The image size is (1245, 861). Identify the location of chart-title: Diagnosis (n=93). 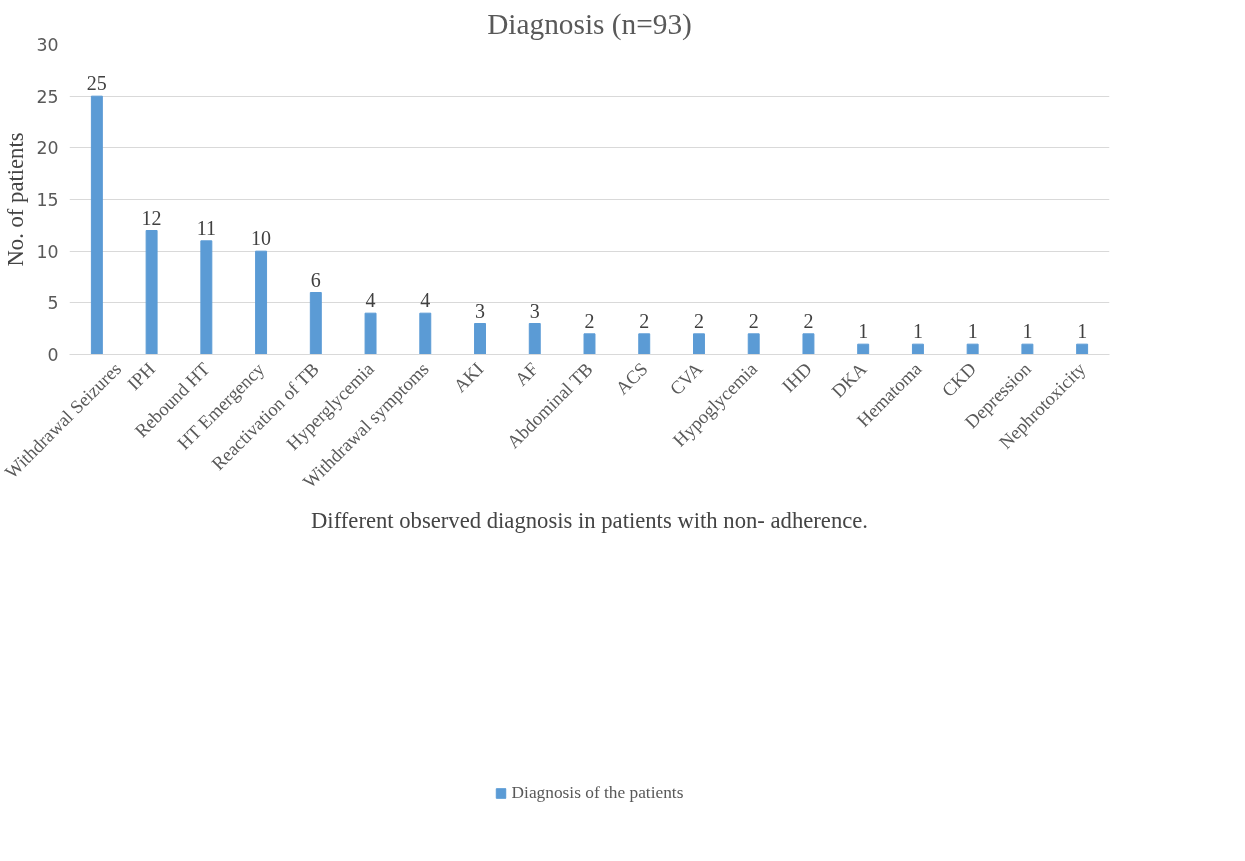
(589, 24).